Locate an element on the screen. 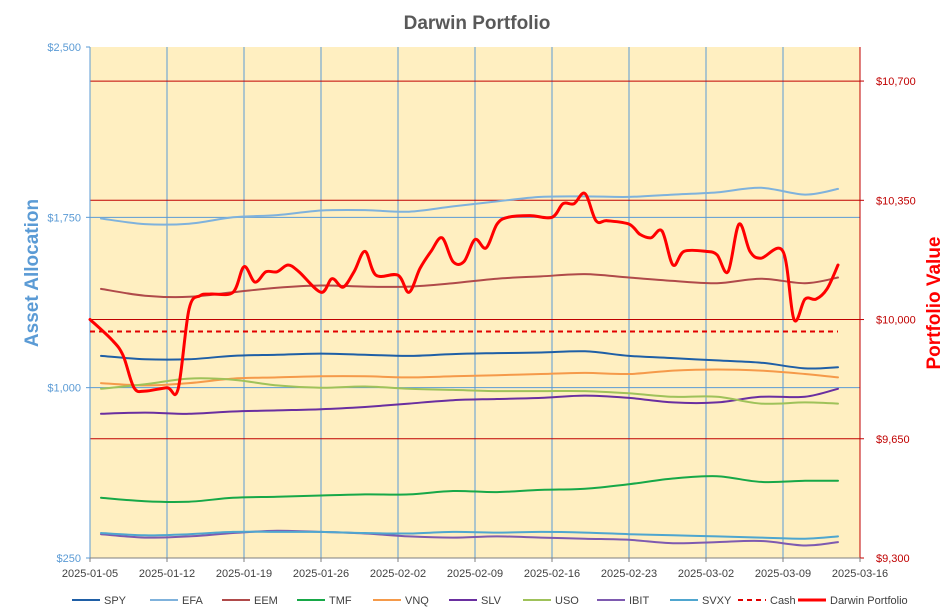 The width and height of the screenshot is (950, 615). legend-label-tmf: TMF is located at coordinates (340, 601).